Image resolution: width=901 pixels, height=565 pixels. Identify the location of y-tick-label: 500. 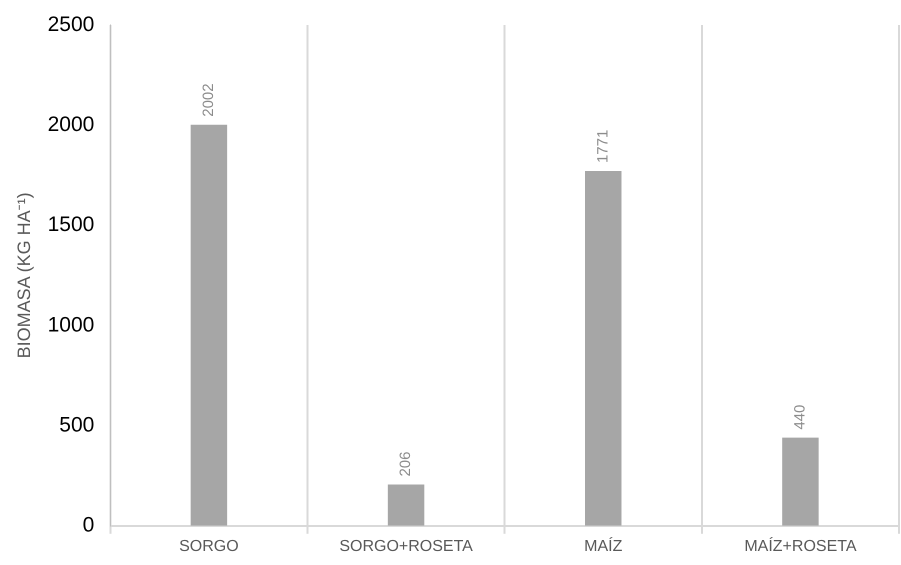
(76, 424).